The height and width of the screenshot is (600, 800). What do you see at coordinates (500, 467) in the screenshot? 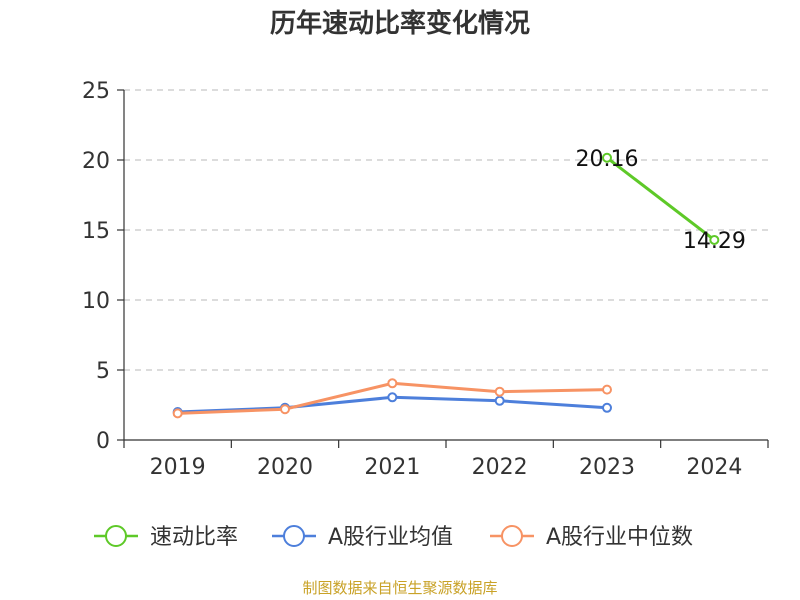
I see `x-tick-label: 2022` at bounding box center [500, 467].